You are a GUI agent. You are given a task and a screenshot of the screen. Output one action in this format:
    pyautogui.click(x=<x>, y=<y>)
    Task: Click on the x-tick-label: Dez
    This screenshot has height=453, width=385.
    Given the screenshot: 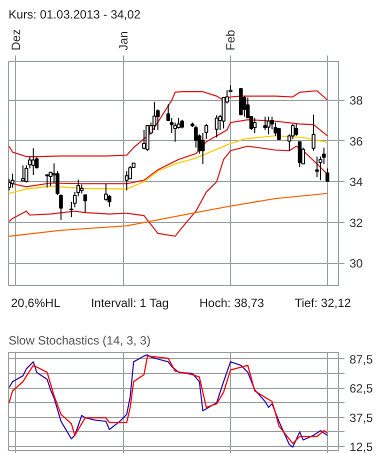 What is the action you would take?
    pyautogui.click(x=15, y=39)
    